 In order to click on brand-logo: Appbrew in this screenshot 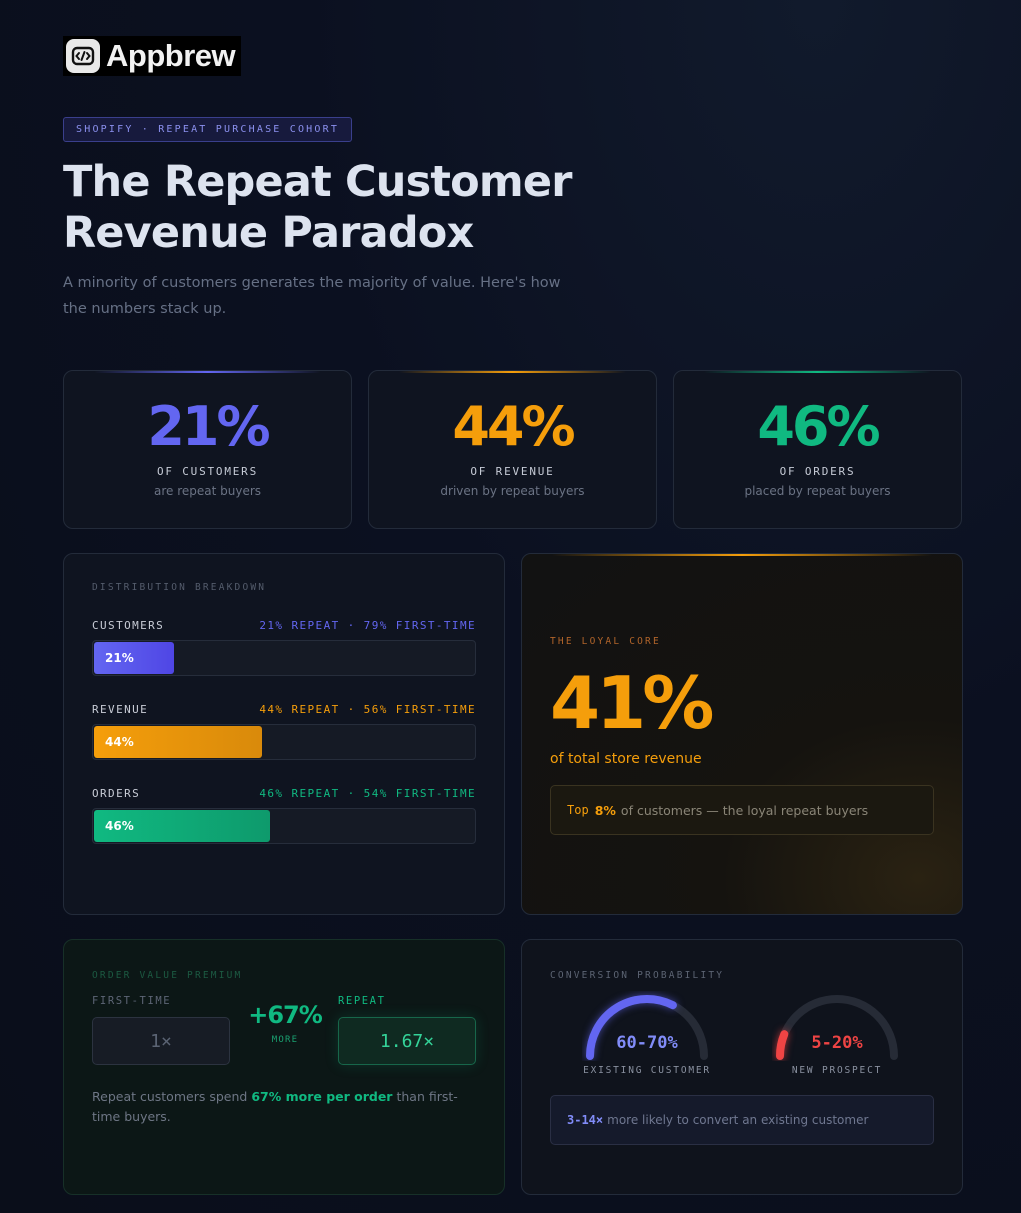, I will do `click(152, 56)`.